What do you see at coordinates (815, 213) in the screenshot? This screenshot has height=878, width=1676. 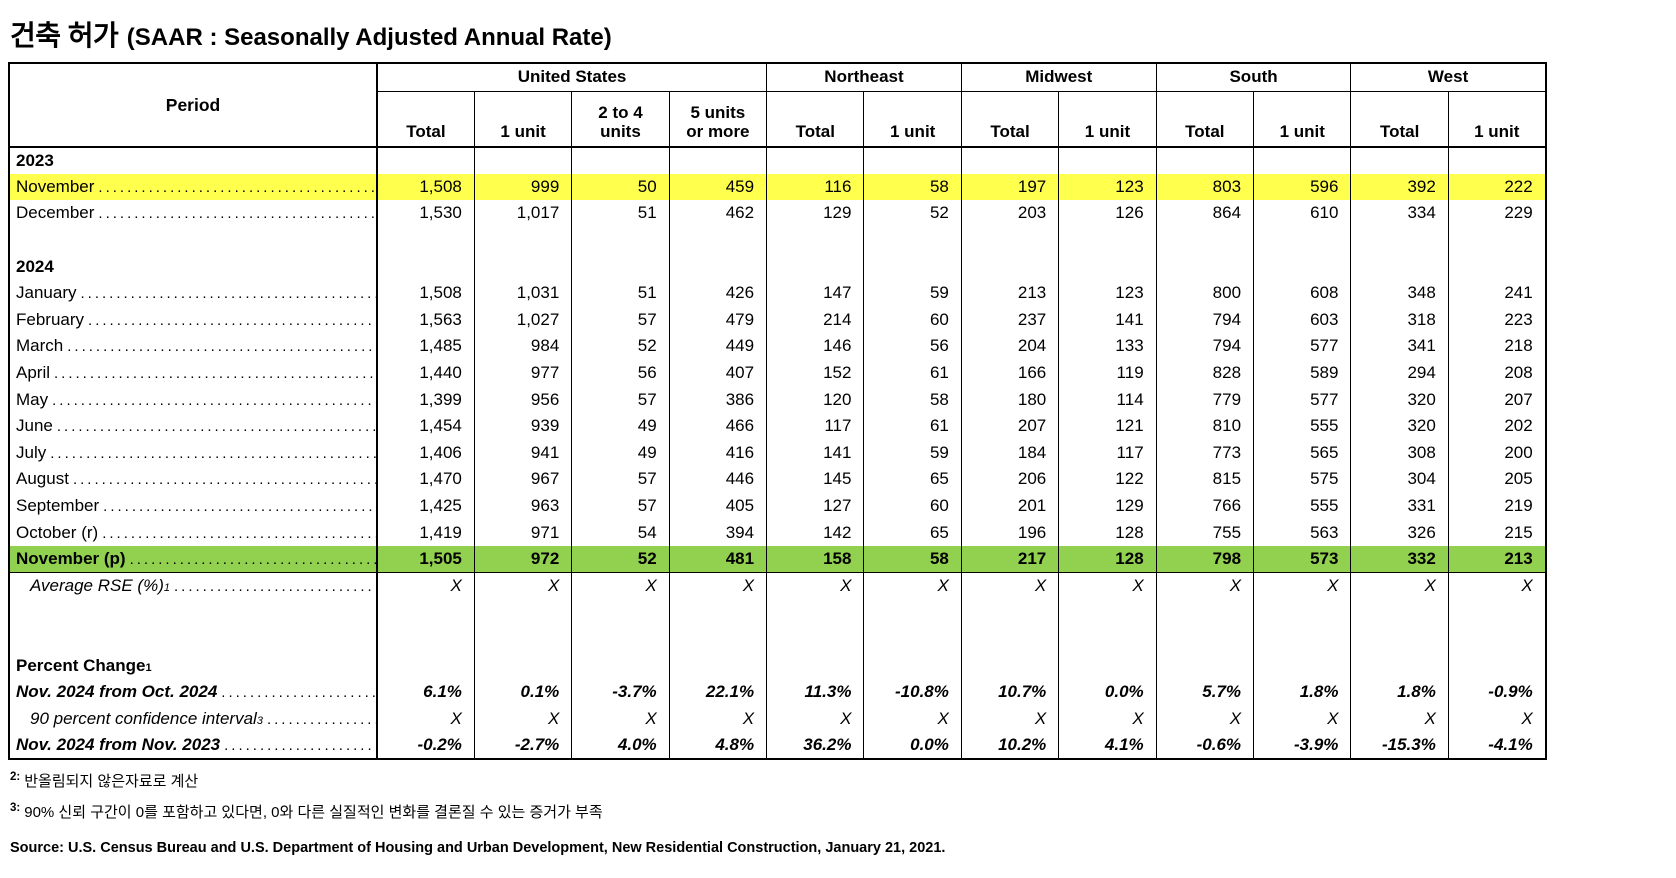 I see `value-cell: 129` at bounding box center [815, 213].